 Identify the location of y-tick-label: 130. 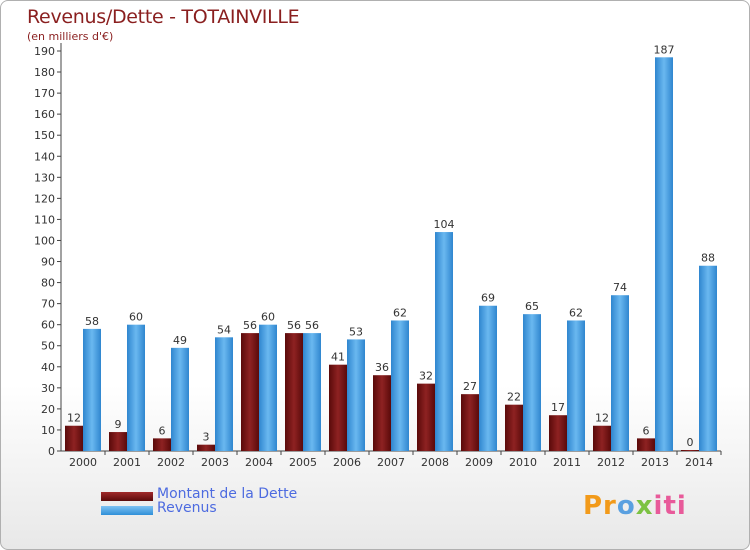
(44, 177).